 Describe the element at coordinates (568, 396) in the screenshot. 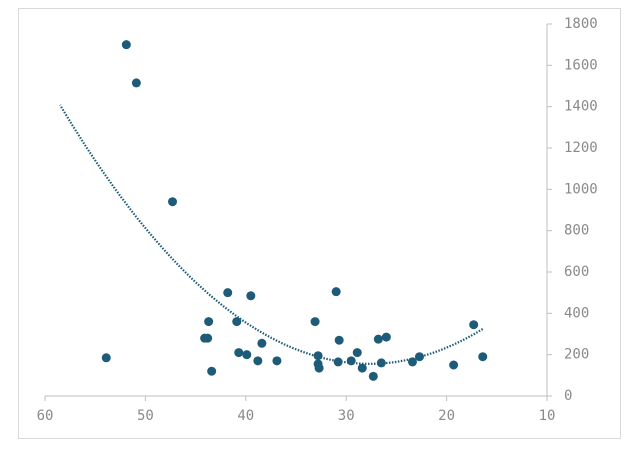

I see `y-tick-label: 0` at that location.